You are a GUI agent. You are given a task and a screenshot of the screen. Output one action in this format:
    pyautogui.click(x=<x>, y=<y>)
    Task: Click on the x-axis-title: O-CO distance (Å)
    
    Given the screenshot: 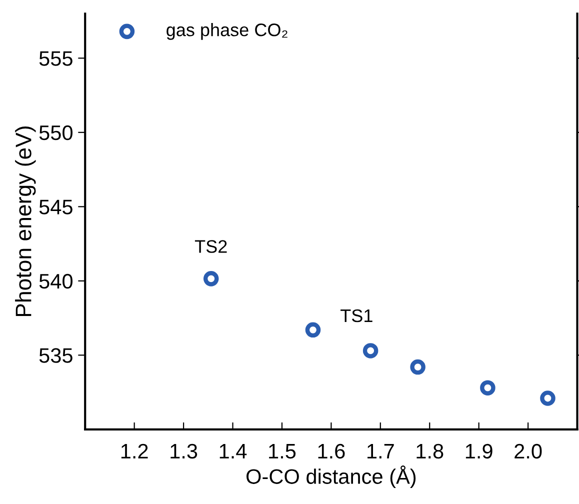 What is the action you would take?
    pyautogui.click(x=331, y=476)
    